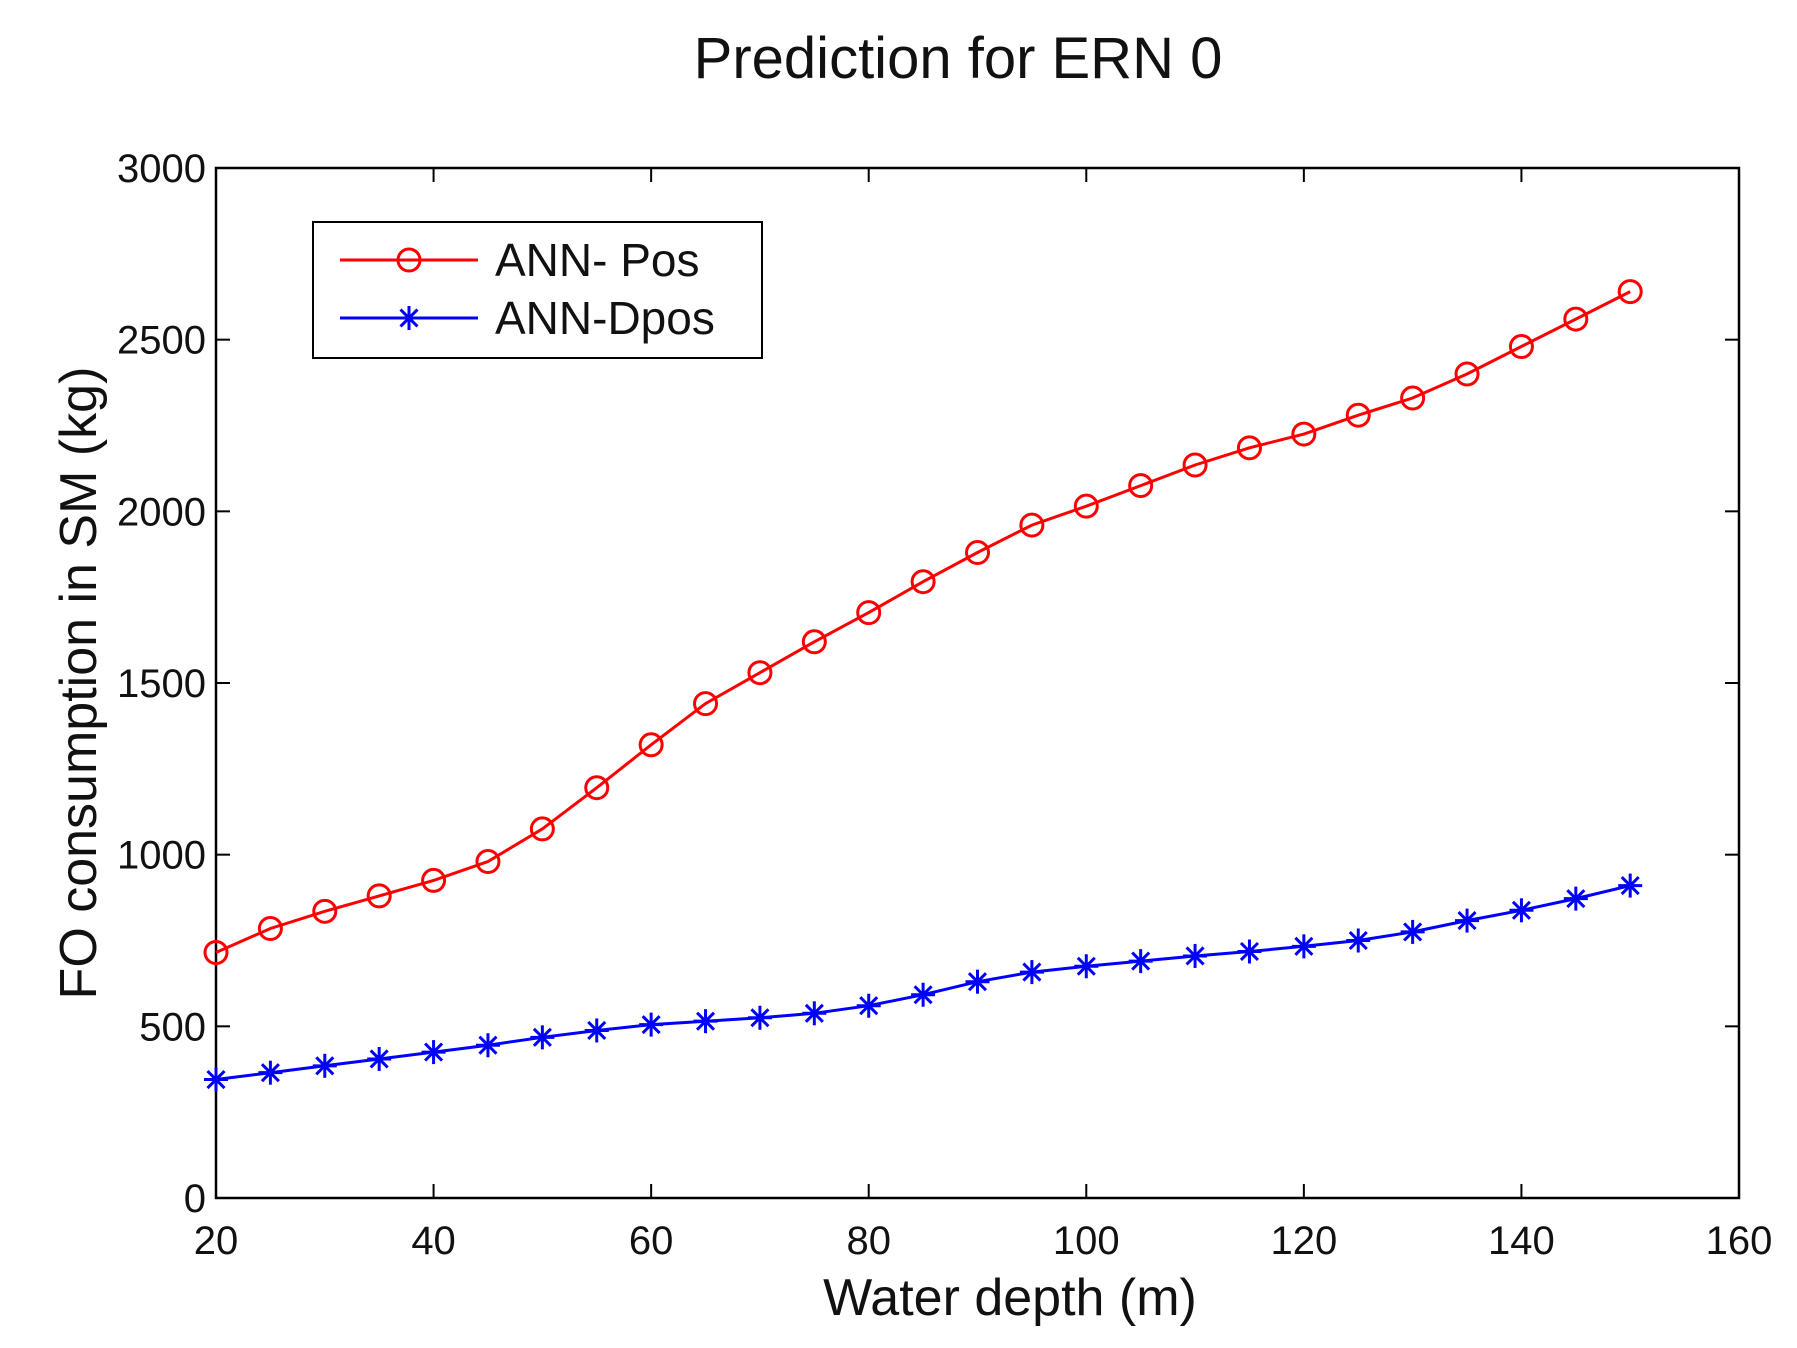  I want to click on x-tick-label: 140, so click(1521, 1241).